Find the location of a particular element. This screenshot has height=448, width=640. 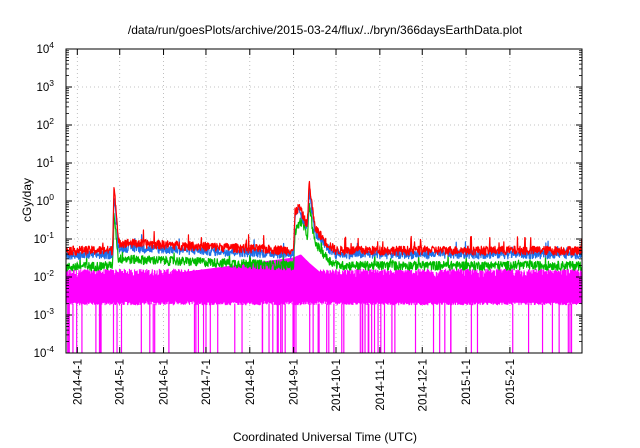

y-tick-label: 10⁰ is located at coordinates (45, 200).